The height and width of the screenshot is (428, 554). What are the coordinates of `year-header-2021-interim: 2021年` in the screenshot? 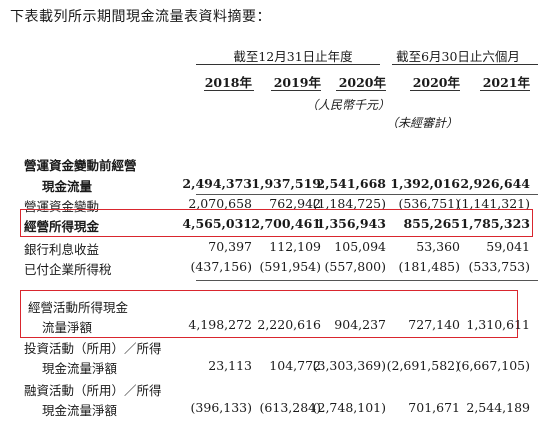 It's located at (506, 82).